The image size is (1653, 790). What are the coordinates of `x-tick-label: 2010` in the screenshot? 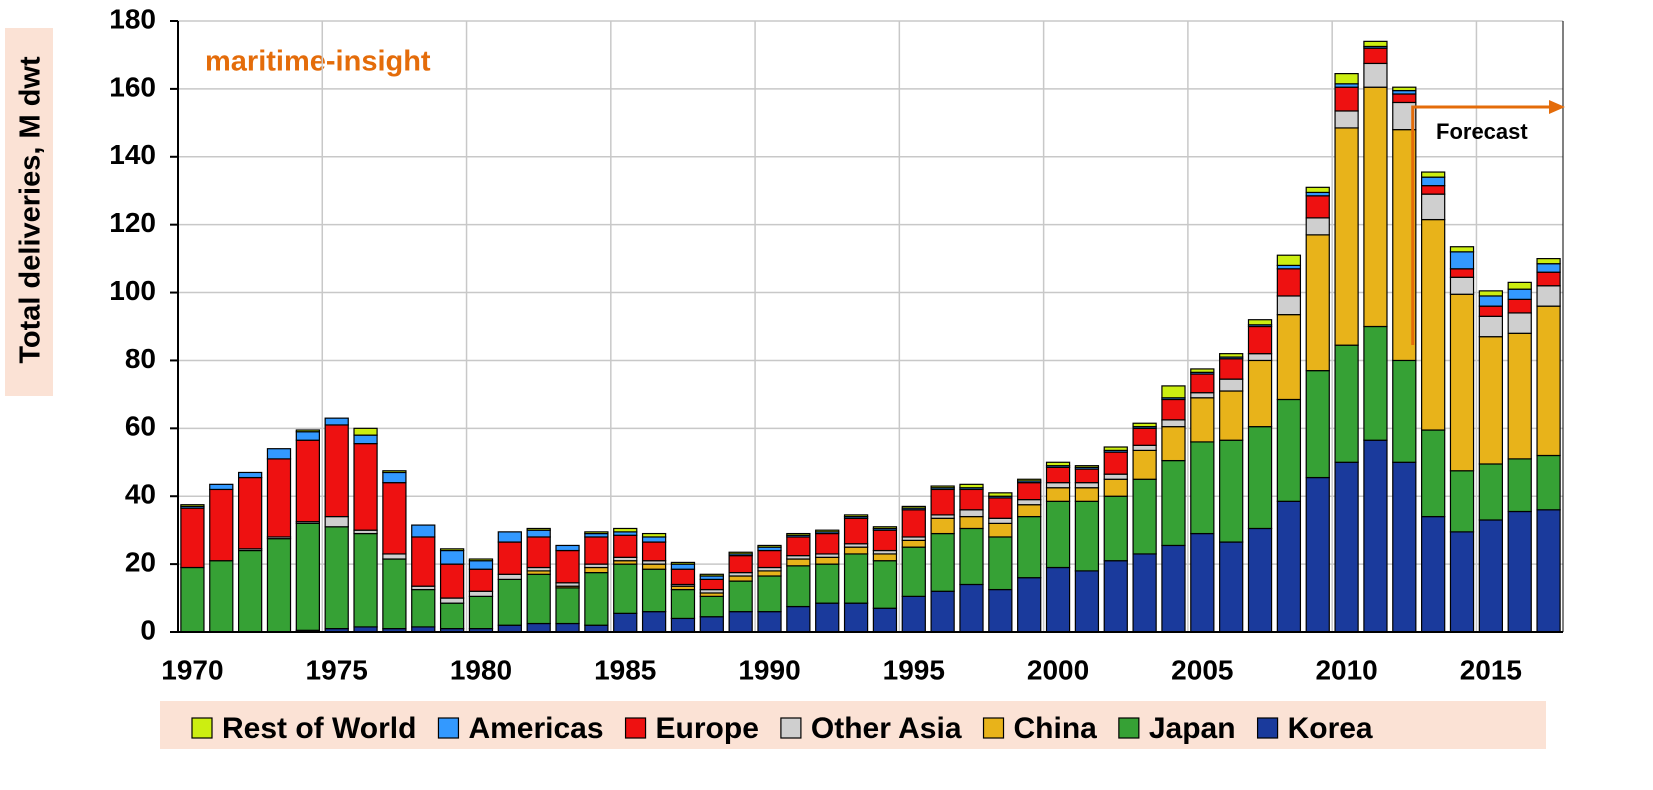 It's located at (1346, 669).